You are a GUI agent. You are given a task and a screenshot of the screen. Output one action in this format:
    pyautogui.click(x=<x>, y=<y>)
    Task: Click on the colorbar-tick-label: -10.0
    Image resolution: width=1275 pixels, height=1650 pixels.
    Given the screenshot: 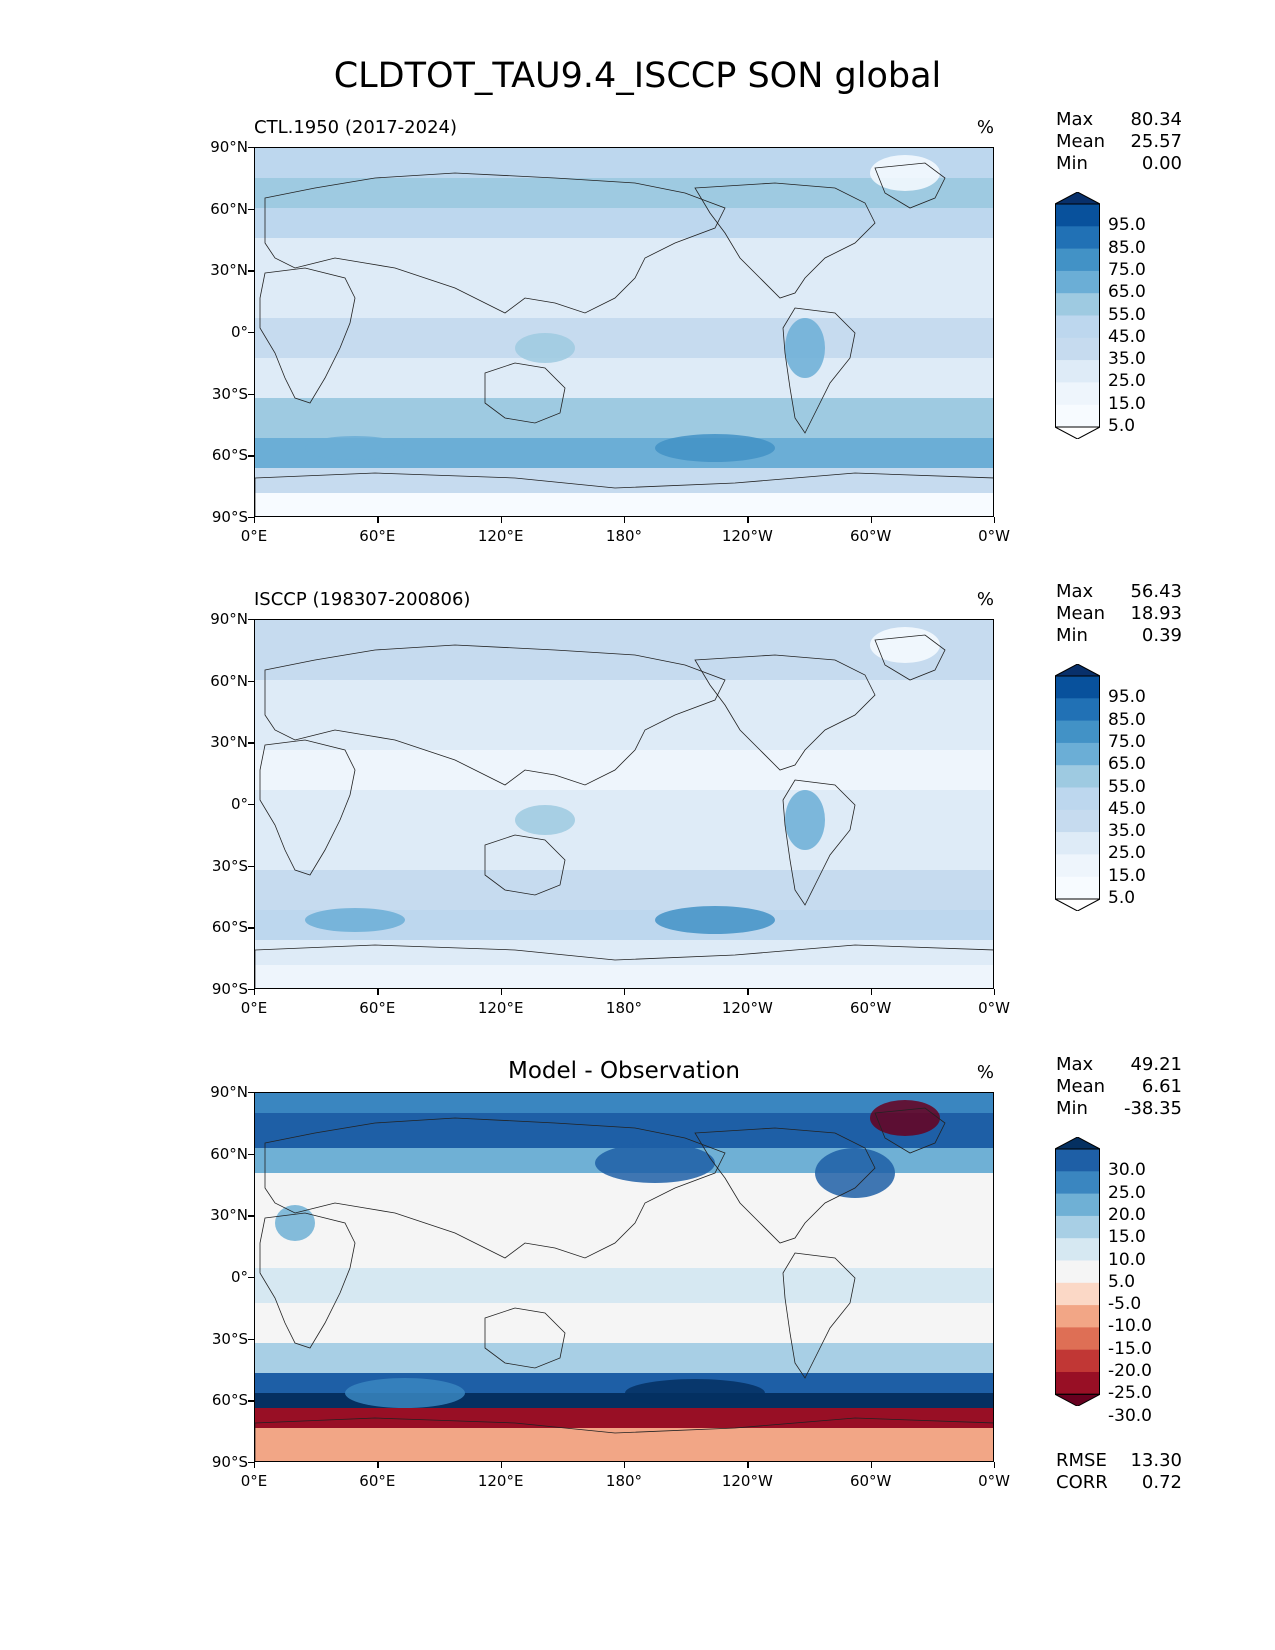 What is the action you would take?
    pyautogui.click(x=1130, y=1326)
    